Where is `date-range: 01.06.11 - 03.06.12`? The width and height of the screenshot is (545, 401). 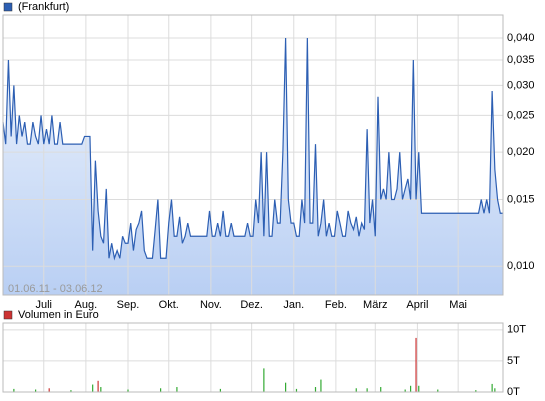
date-range: 01.06.11 - 03.06.12 is located at coordinates (55, 289).